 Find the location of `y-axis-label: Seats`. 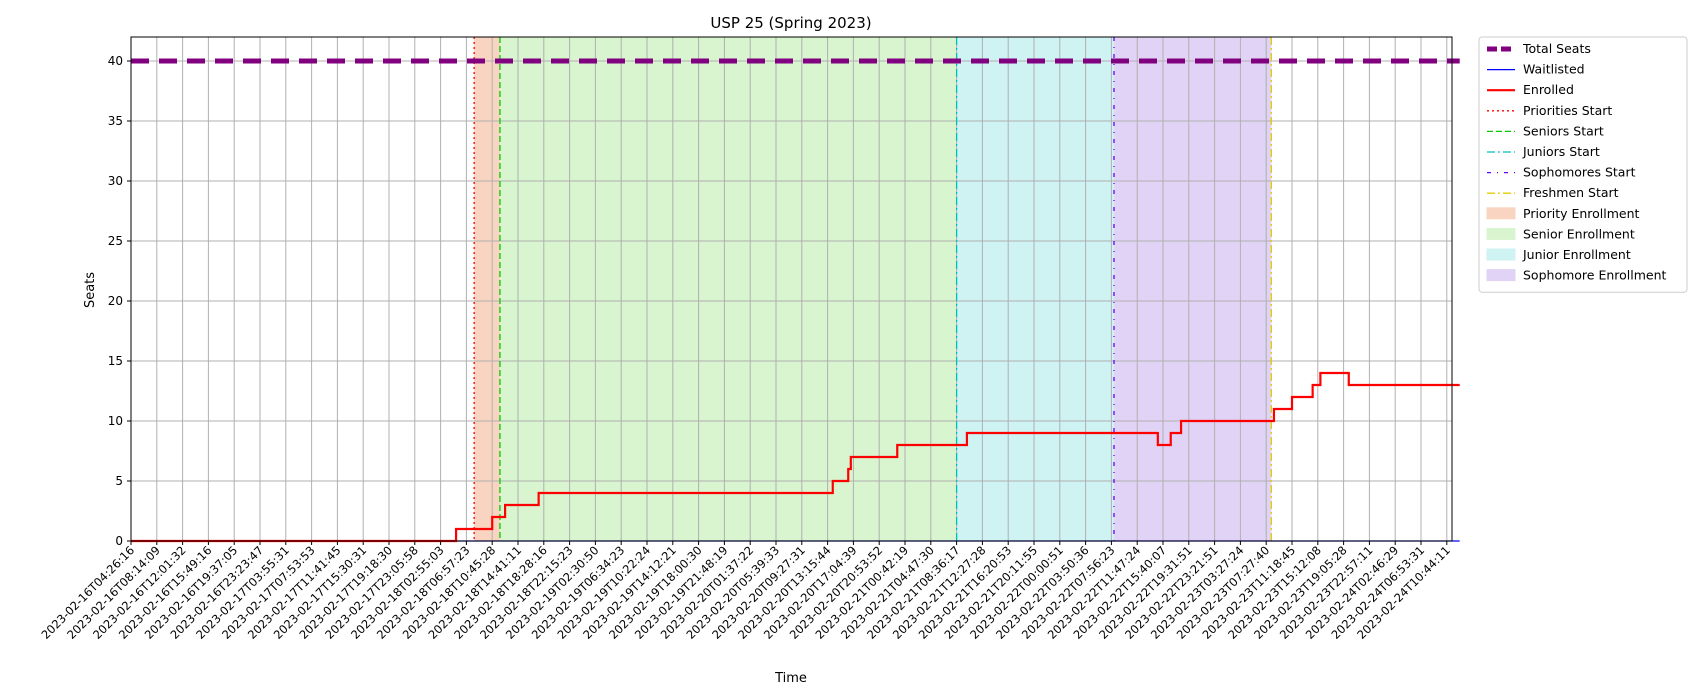

y-axis-label: Seats is located at coordinates (90, 290).